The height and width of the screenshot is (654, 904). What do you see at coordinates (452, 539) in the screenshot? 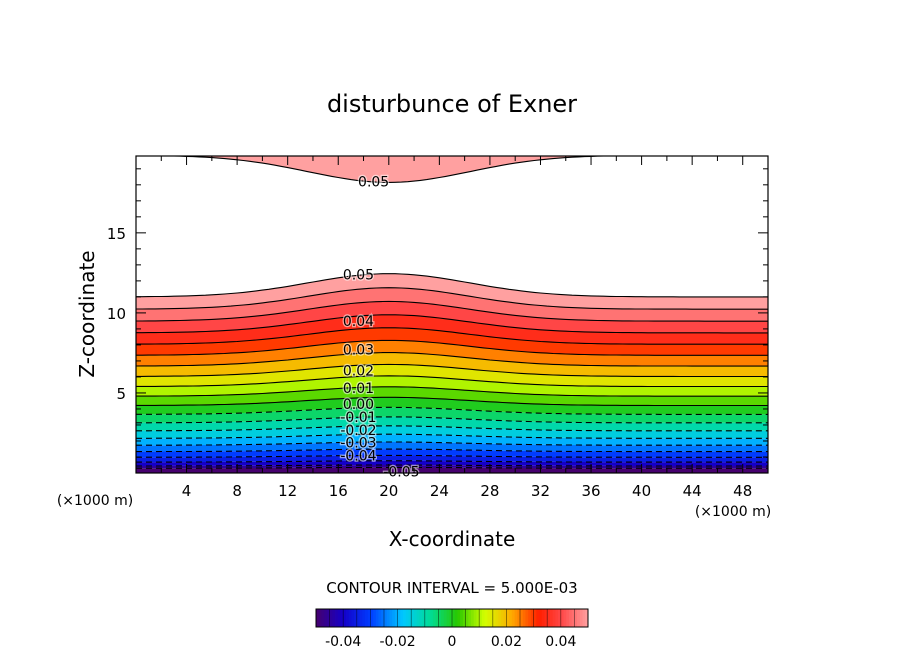
I see `x-axis-label: X-coordinate` at bounding box center [452, 539].